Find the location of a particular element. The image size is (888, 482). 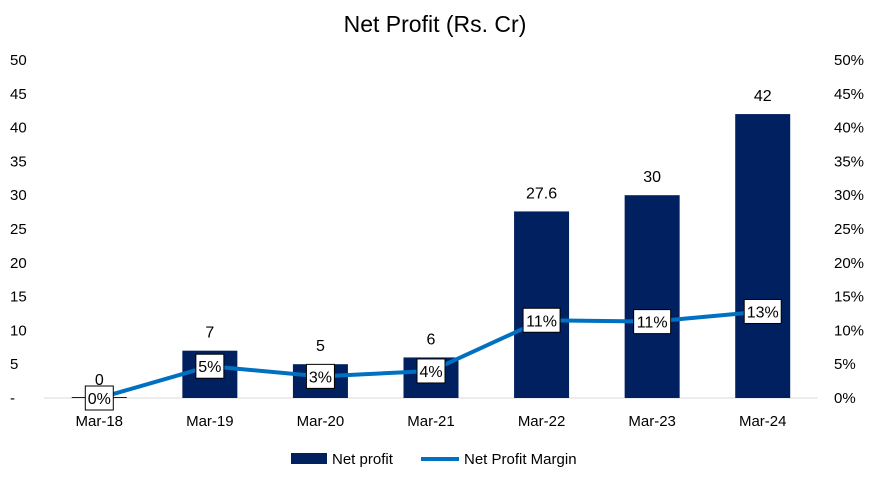

legend-label-net-profit: Net profit is located at coordinates (363, 459).